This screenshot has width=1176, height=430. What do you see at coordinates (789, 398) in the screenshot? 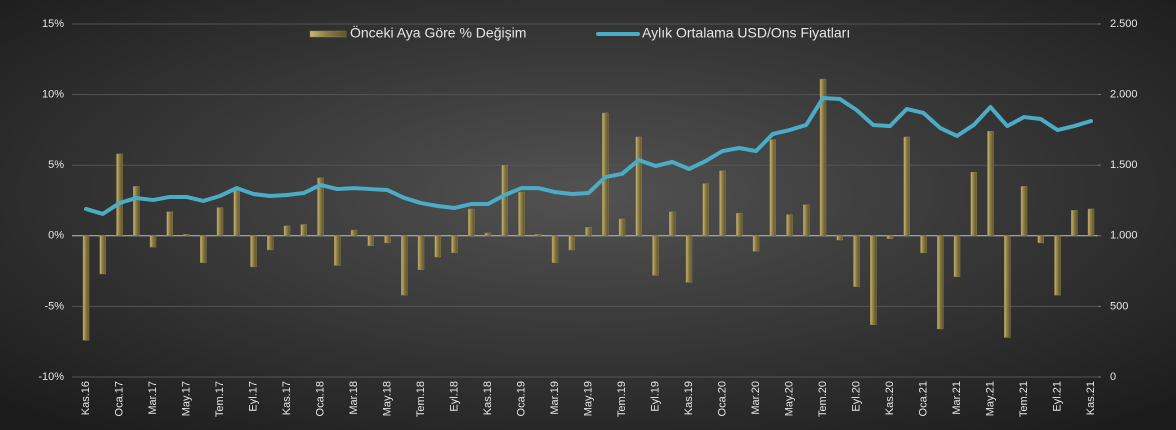
I see `x-tick-label: May.20` at bounding box center [789, 398].